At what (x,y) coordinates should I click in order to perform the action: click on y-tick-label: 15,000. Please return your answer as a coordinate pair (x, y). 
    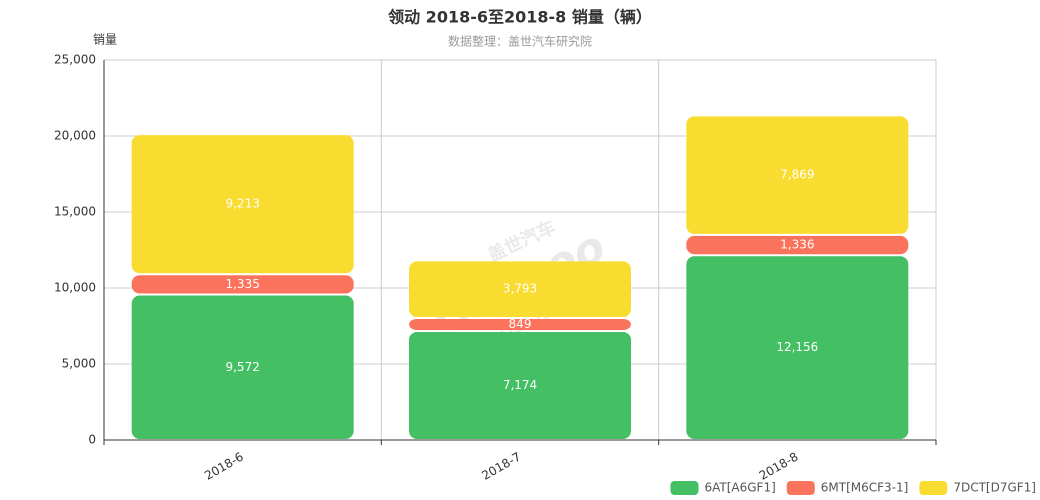
    Looking at the image, I should click on (75, 212).